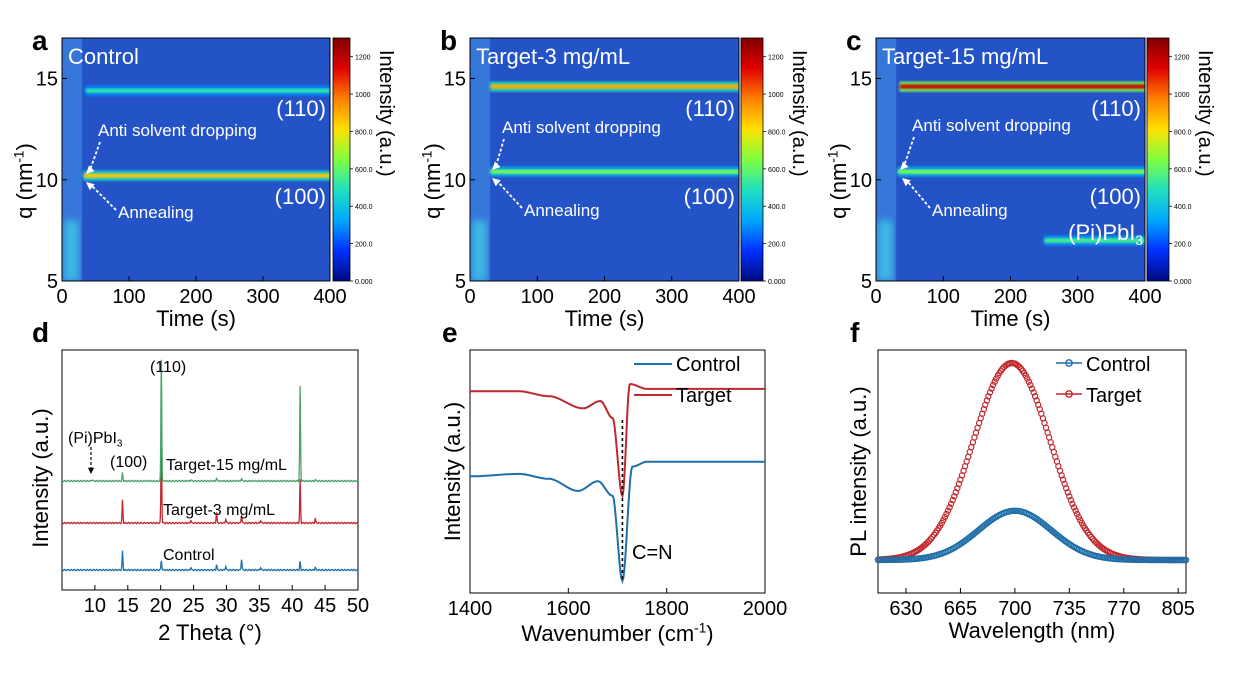 The width and height of the screenshot is (1236, 678). I want to click on panel-title: Control, so click(103, 56).